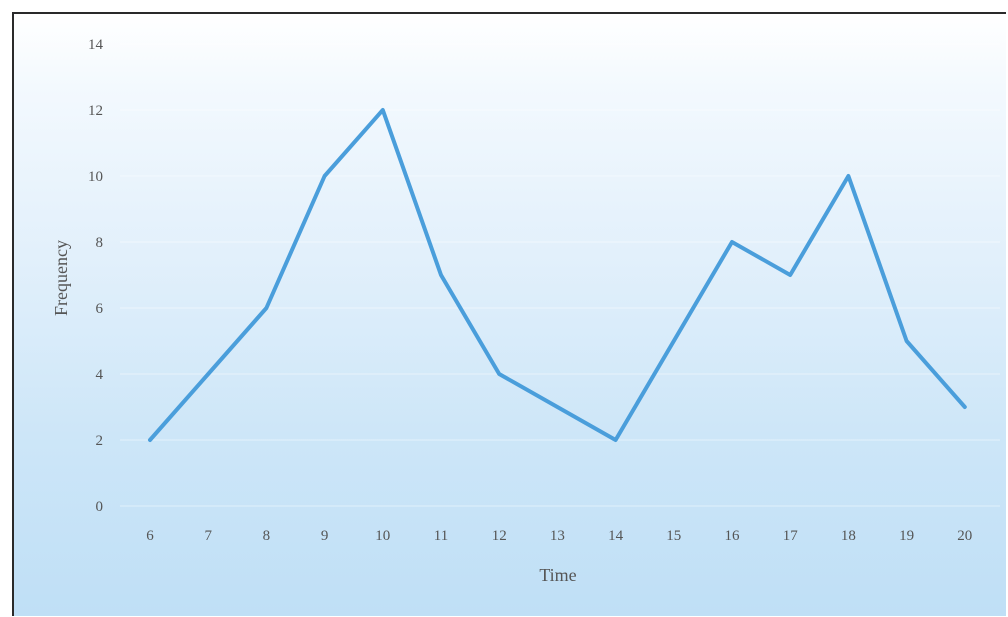  Describe the element at coordinates (733, 536) in the screenshot. I see `x-tick-label: 16` at that location.